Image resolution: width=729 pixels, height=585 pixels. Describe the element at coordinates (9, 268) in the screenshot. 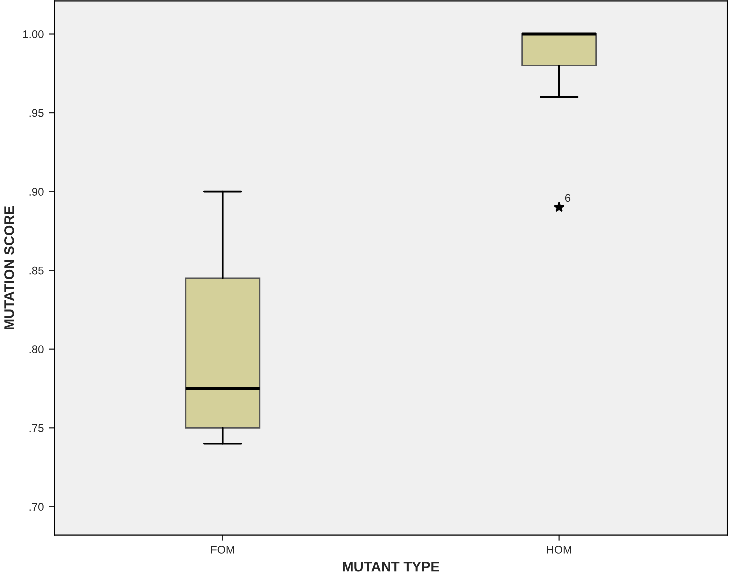

I see `y-axis-title: MUTATION SCORE` at that location.